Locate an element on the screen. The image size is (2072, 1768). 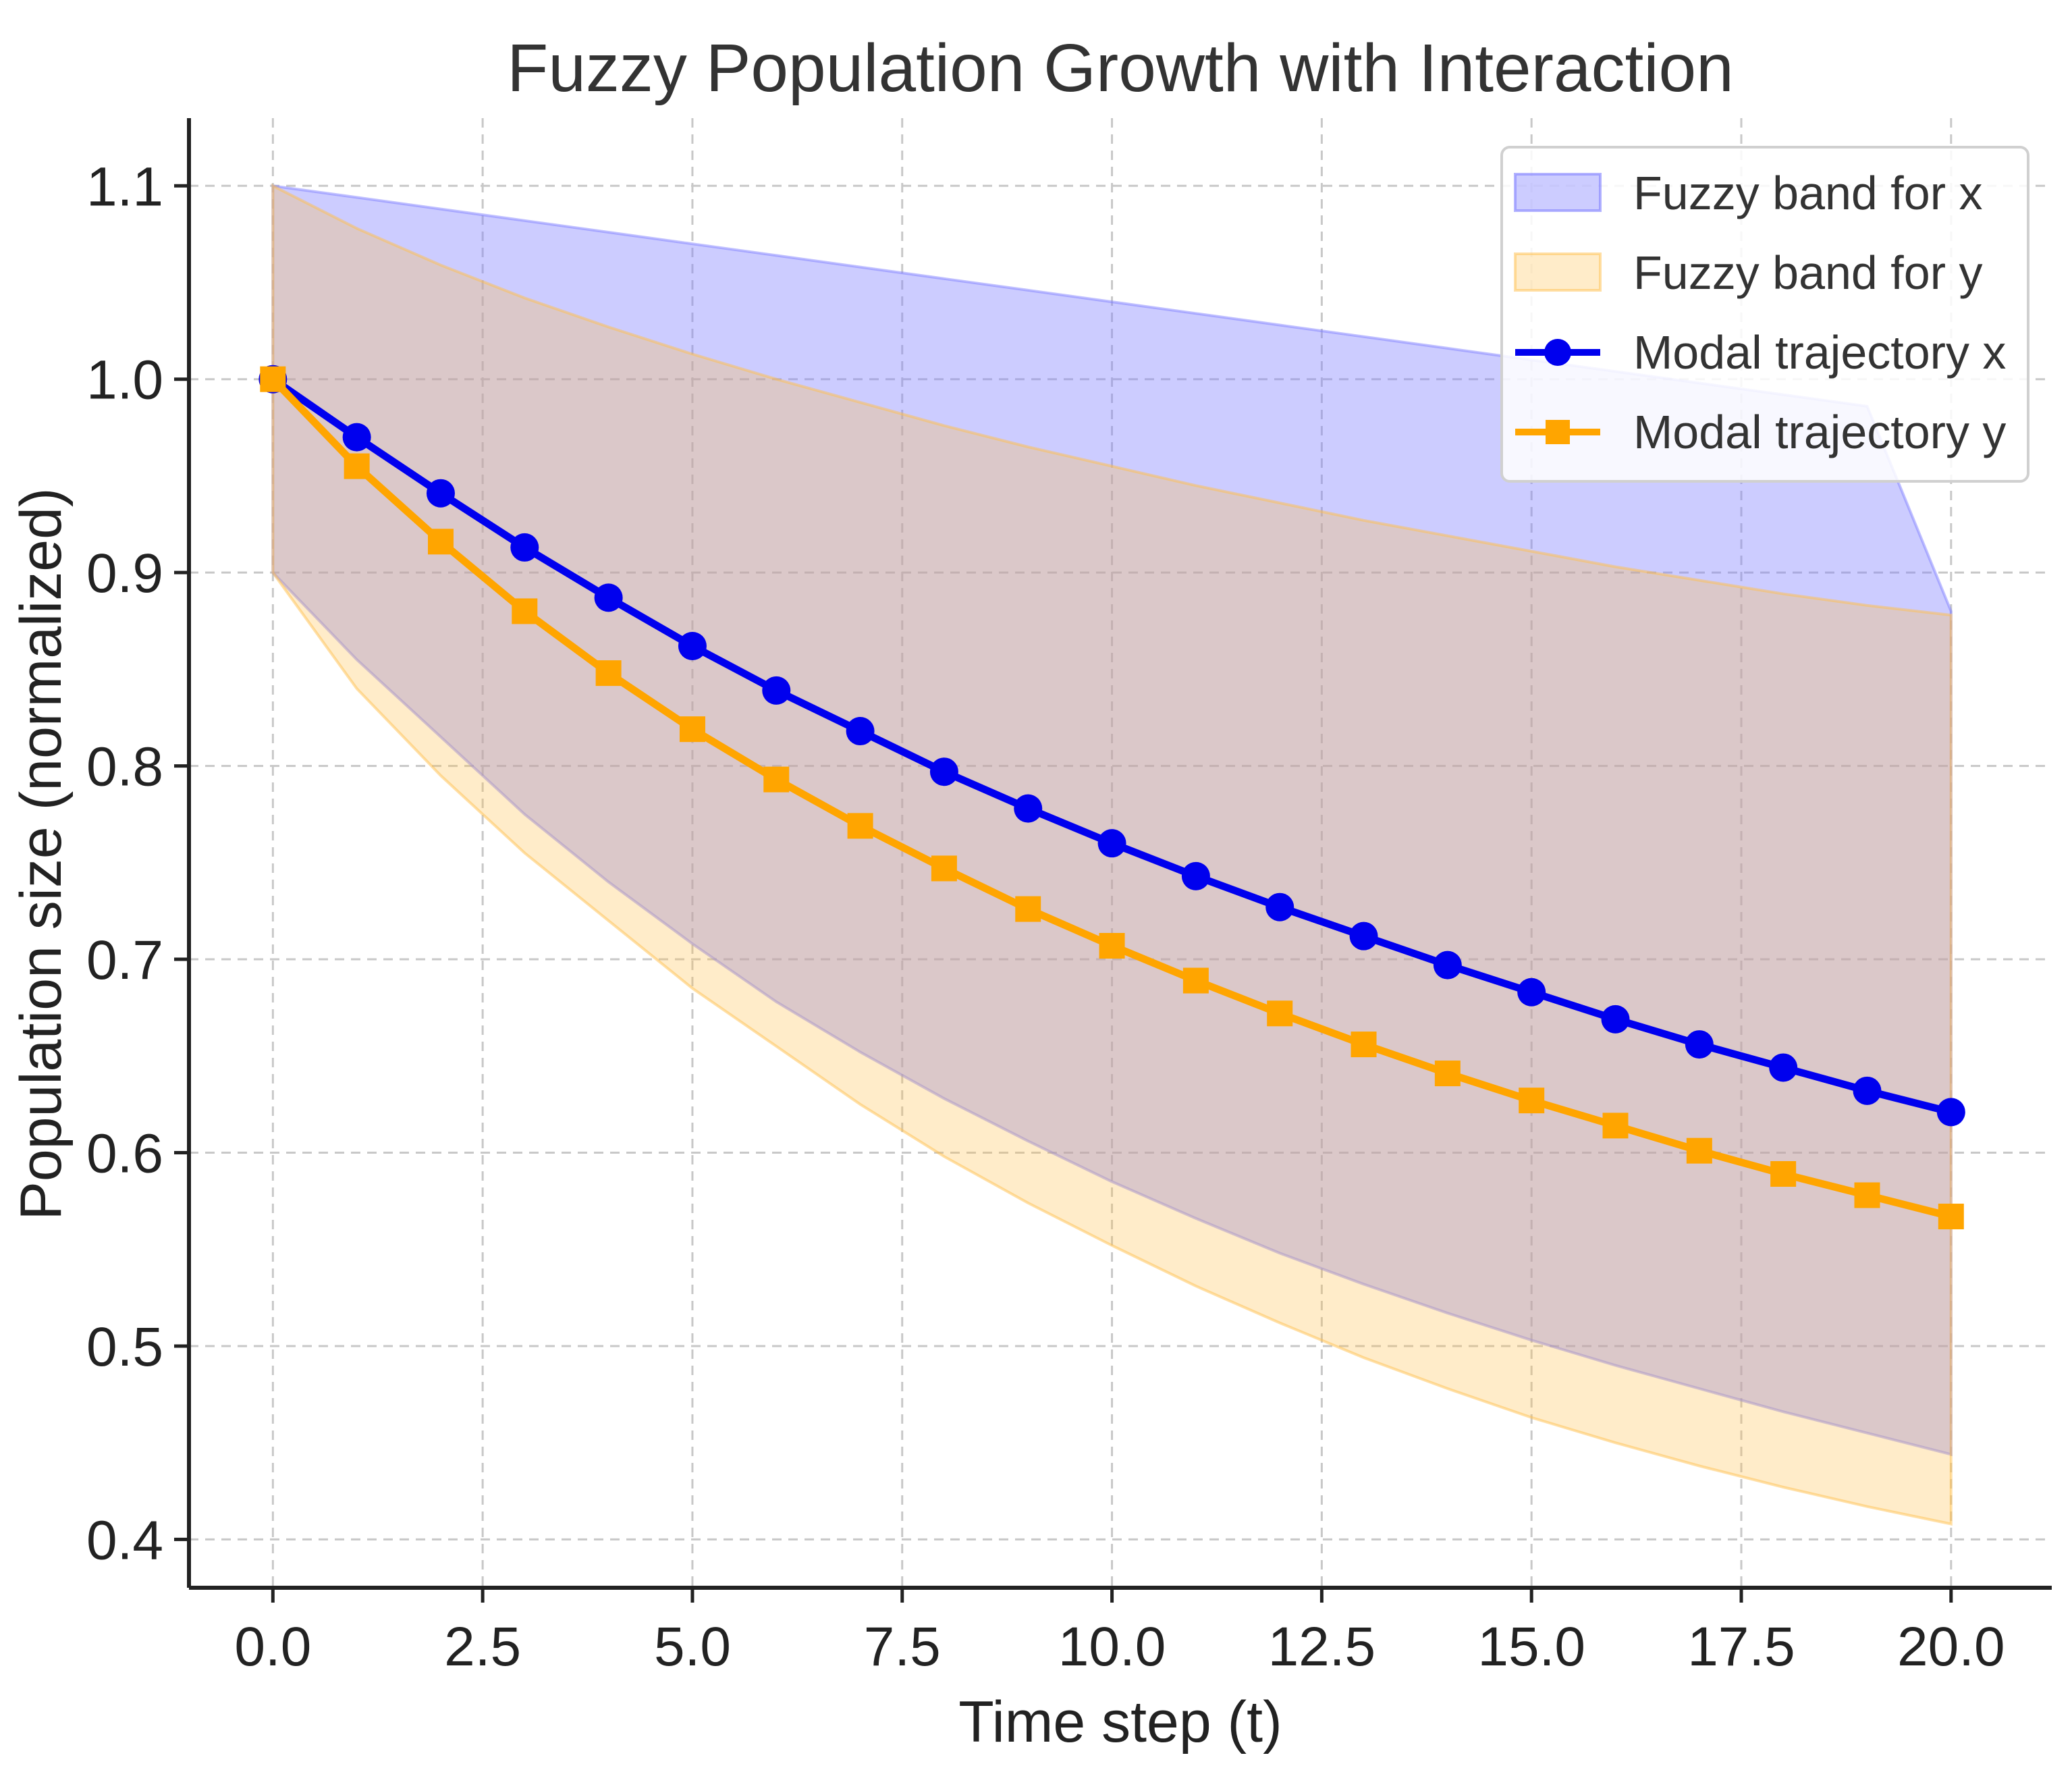
x-tick-label: 10.0 is located at coordinates (1112, 1647).